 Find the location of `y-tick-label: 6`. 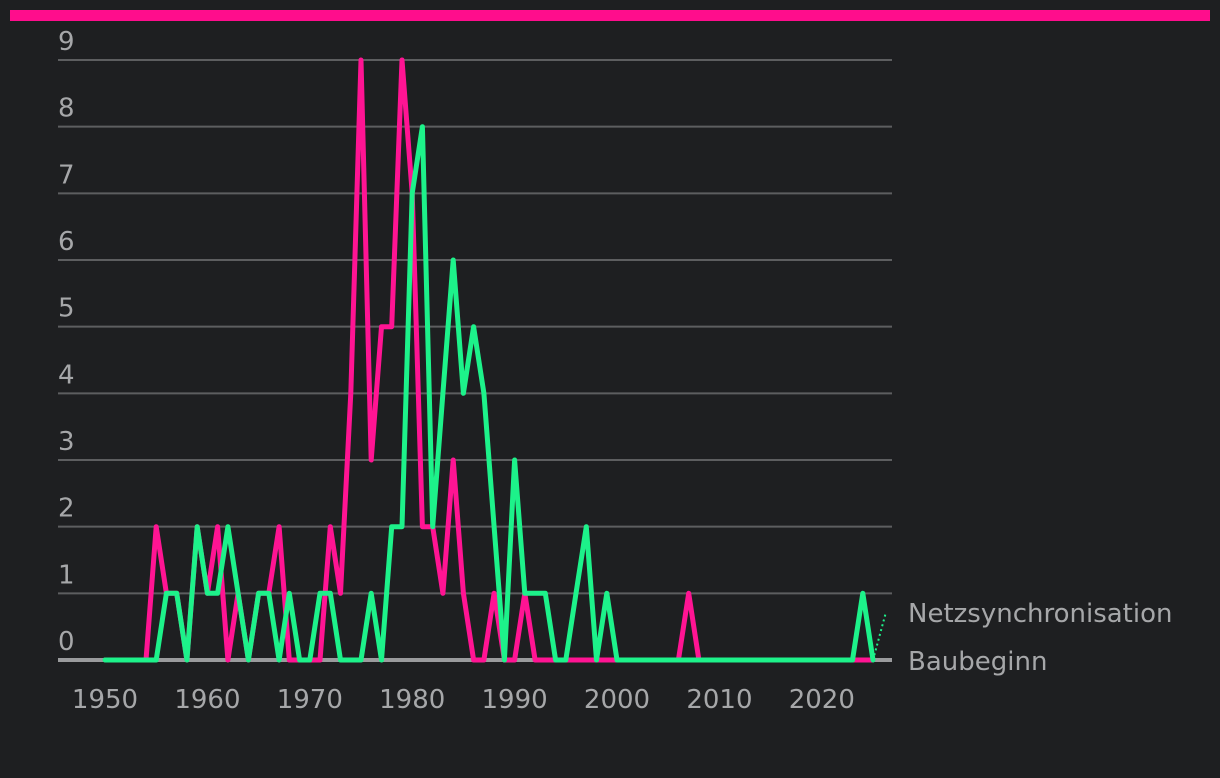

y-tick-label: 6 is located at coordinates (66, 242).